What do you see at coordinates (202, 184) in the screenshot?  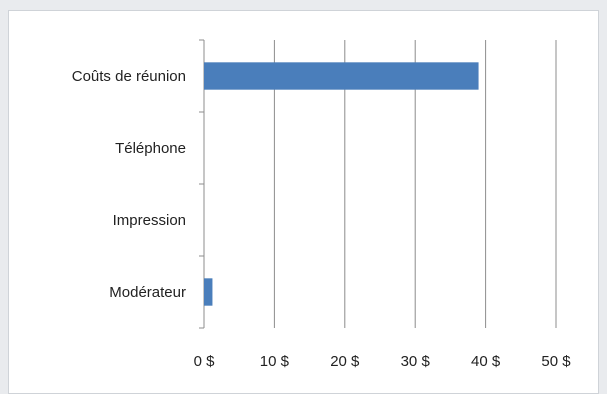 I see `y-axis` at bounding box center [202, 184].